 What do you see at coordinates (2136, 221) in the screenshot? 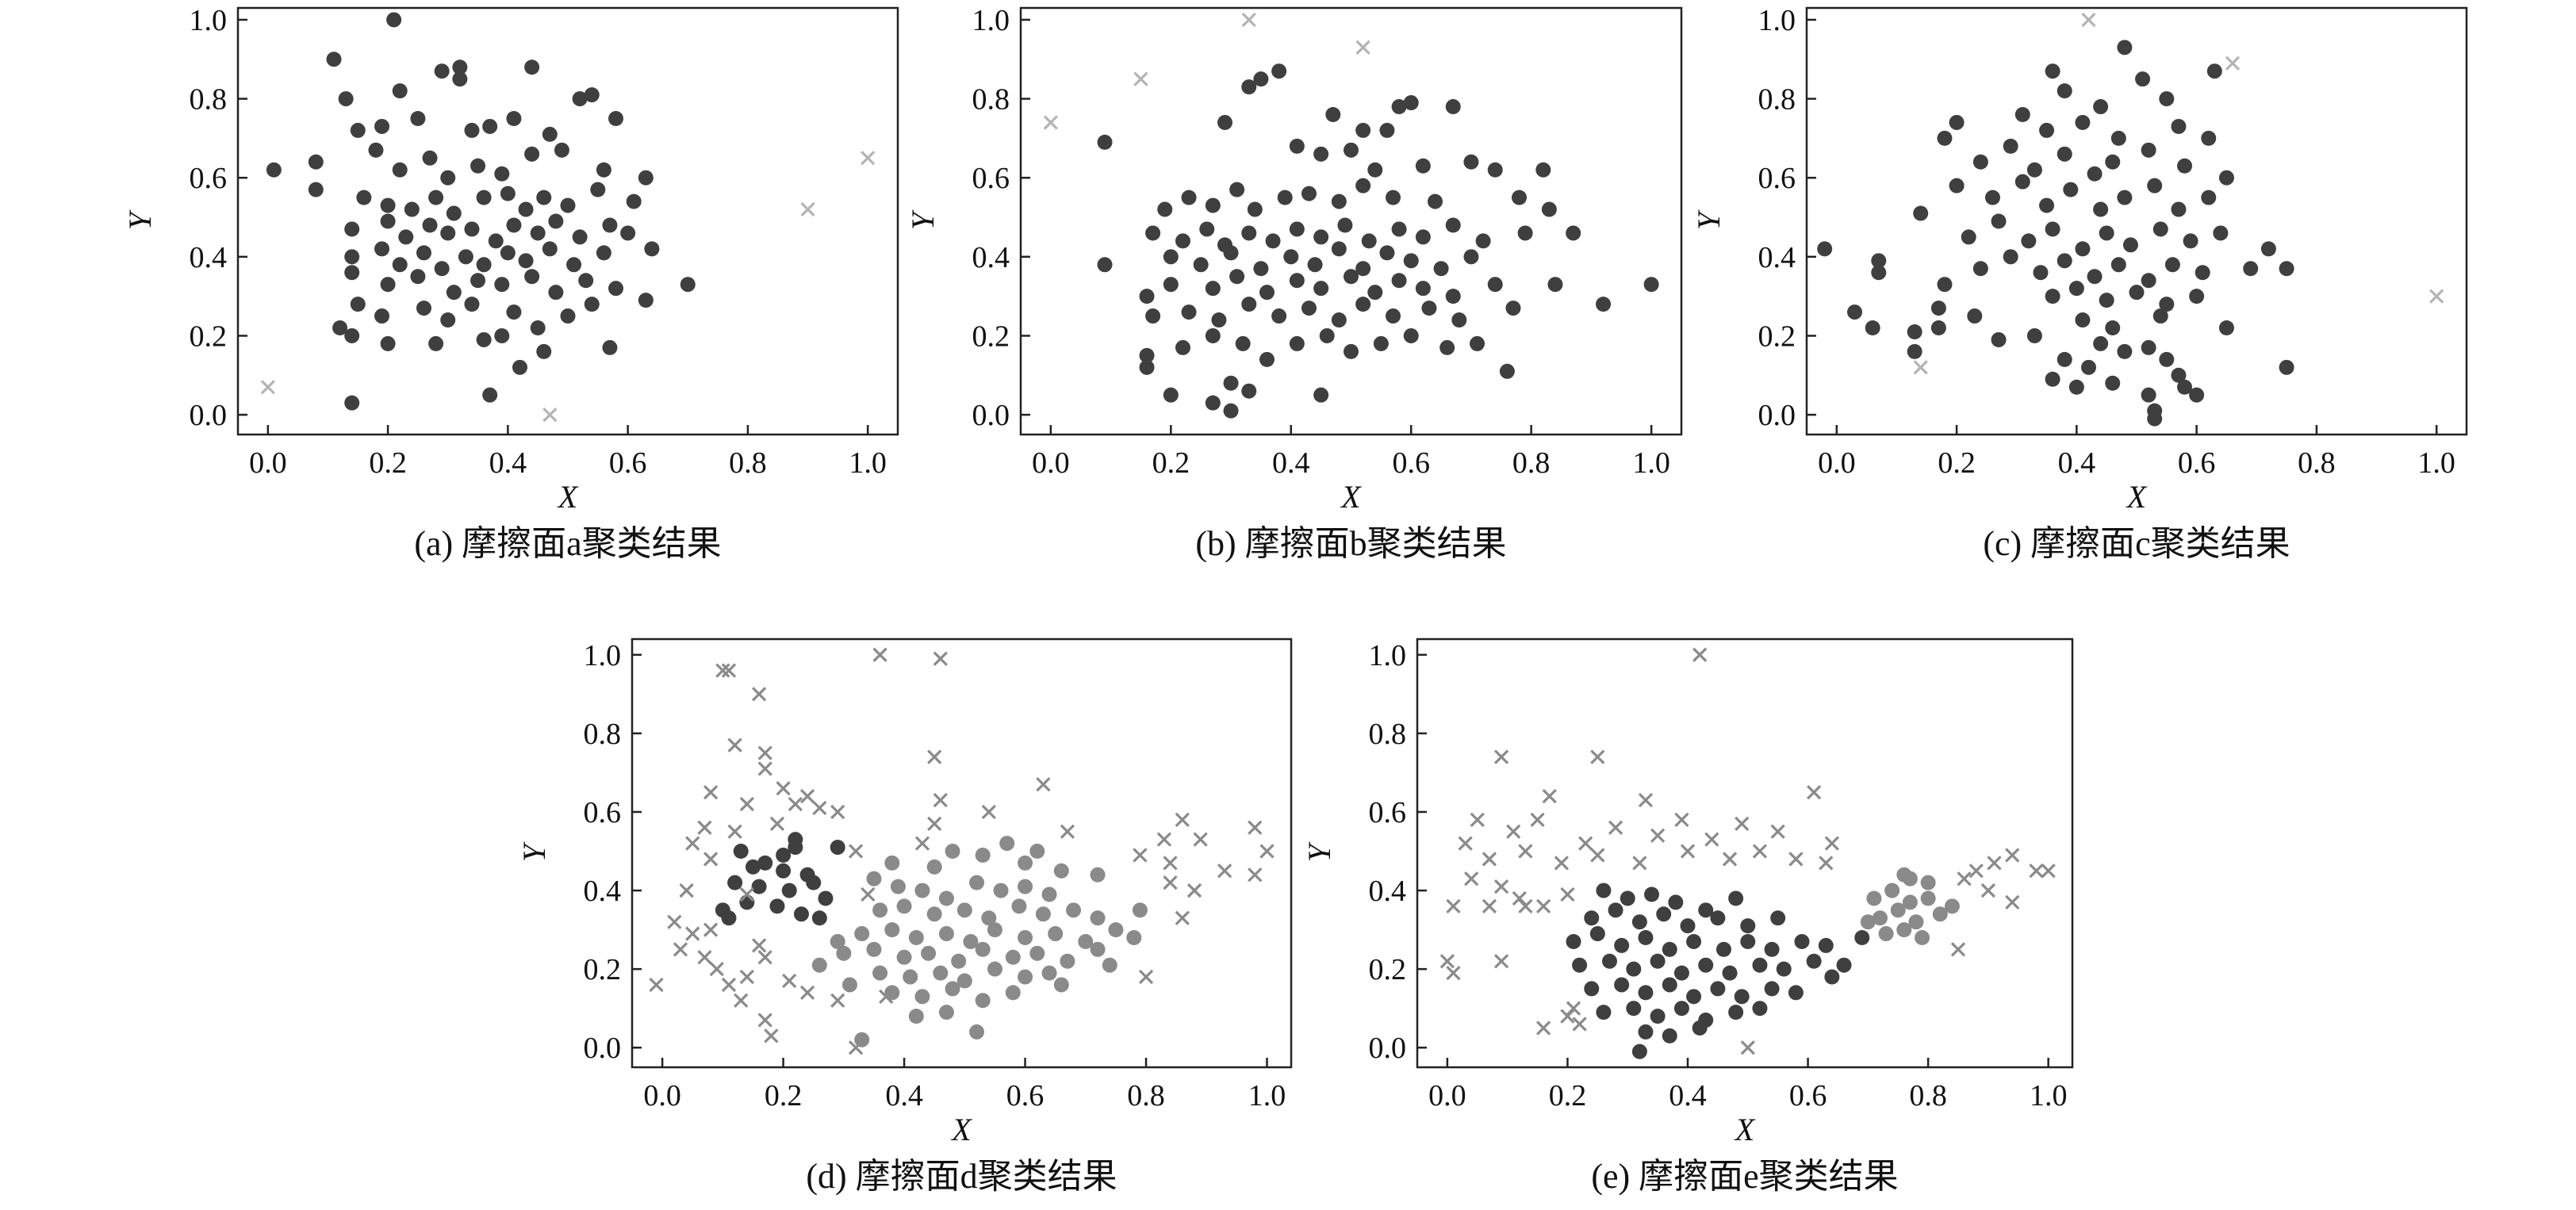
I see `axes-frame` at bounding box center [2136, 221].